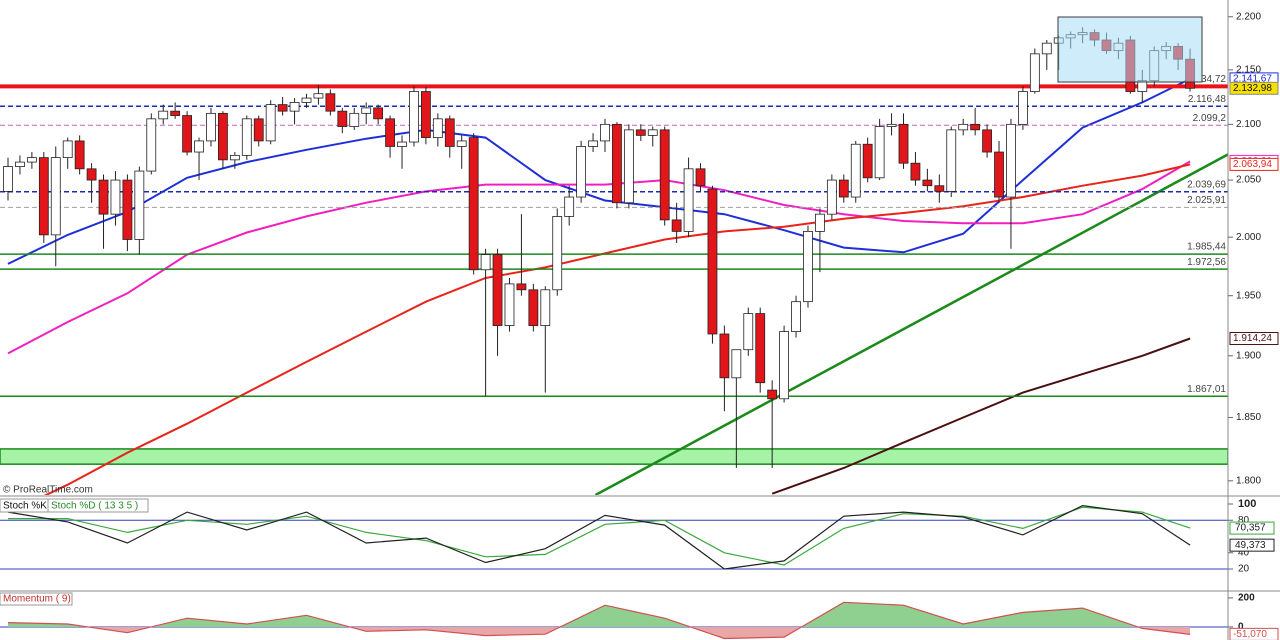 The width and height of the screenshot is (1280, 640). I want to click on level-label: 2.099,2, so click(1210, 118).